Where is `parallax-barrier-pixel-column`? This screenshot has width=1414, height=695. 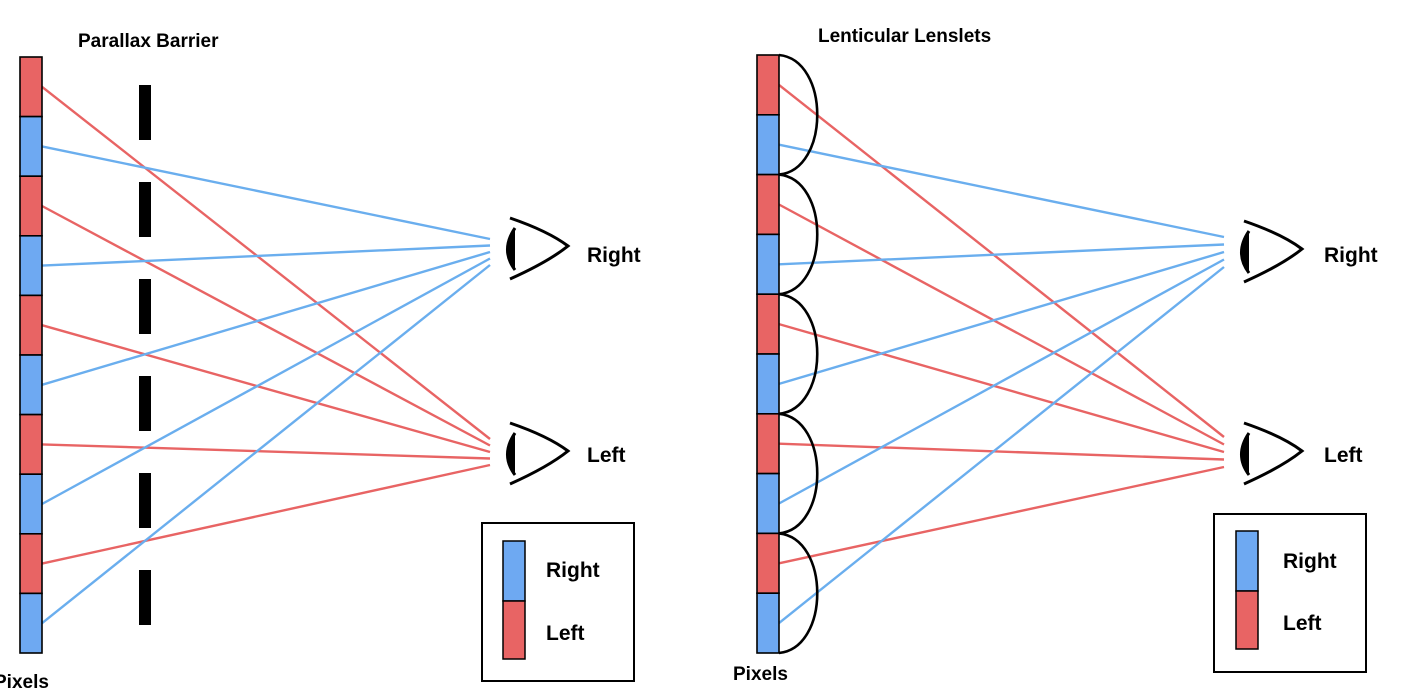
parallax-barrier-pixel-column is located at coordinates (31, 355).